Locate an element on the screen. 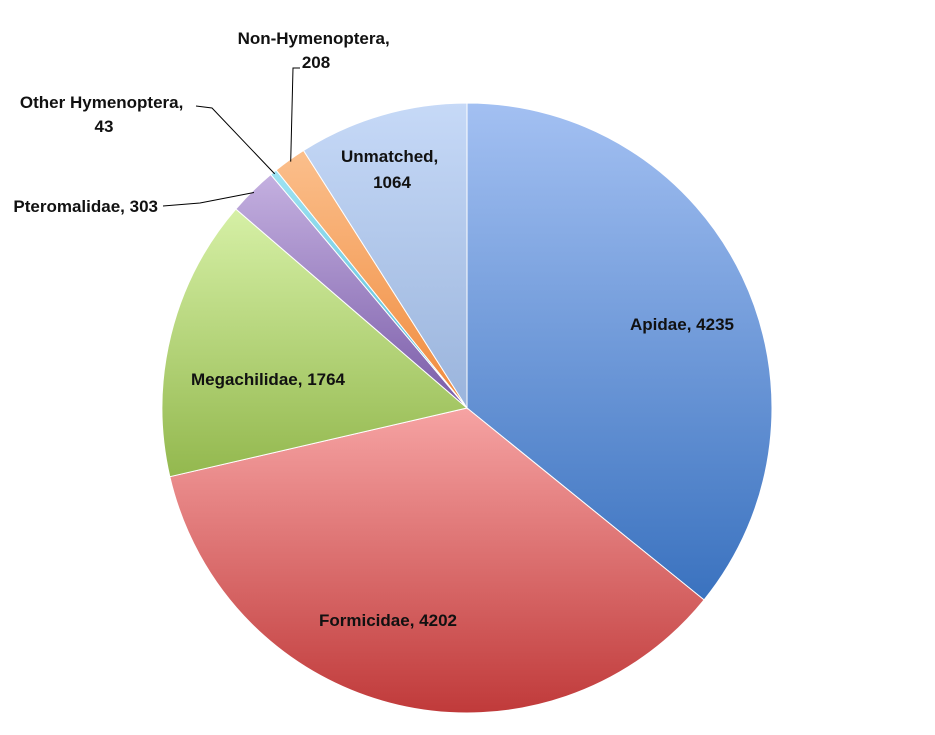  leader-lines is located at coordinates (231, 137).